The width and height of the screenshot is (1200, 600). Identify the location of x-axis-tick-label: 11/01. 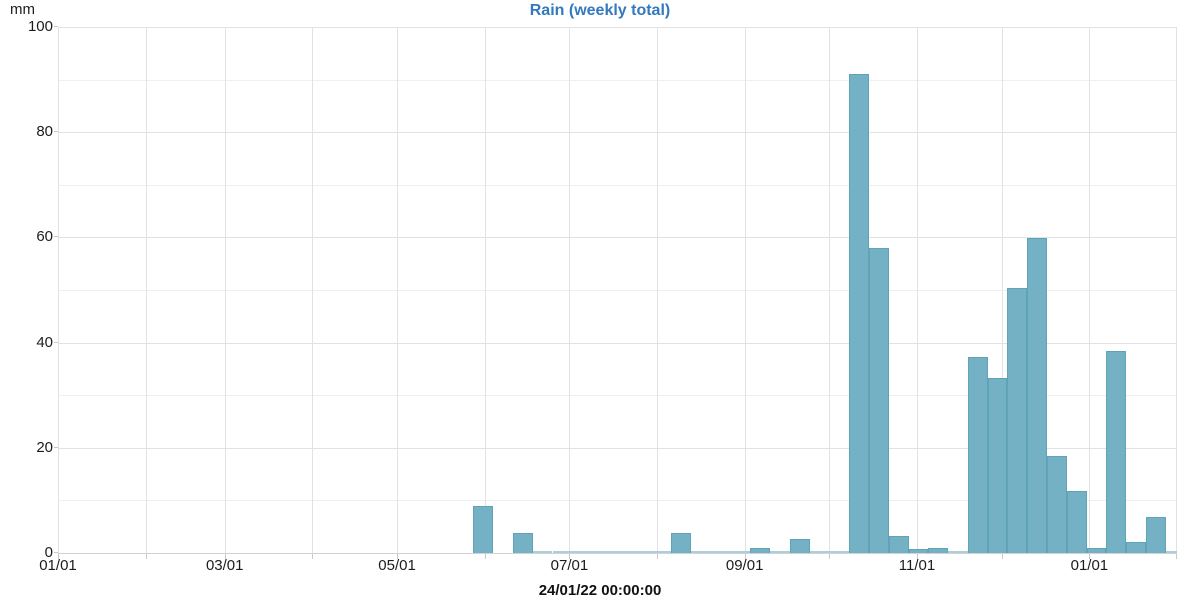
(917, 565).